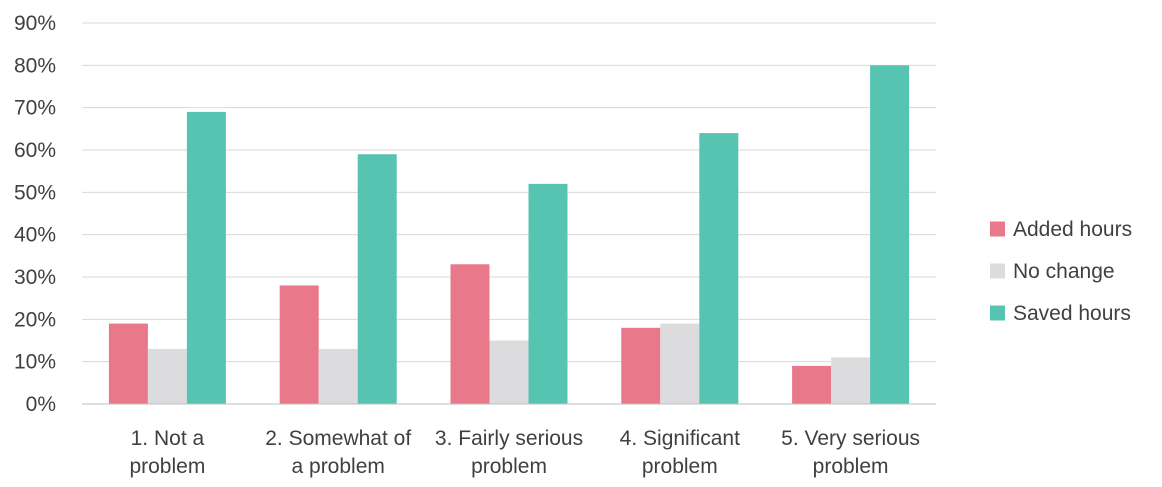  I want to click on y-tick-label: 90%, so click(35, 23).